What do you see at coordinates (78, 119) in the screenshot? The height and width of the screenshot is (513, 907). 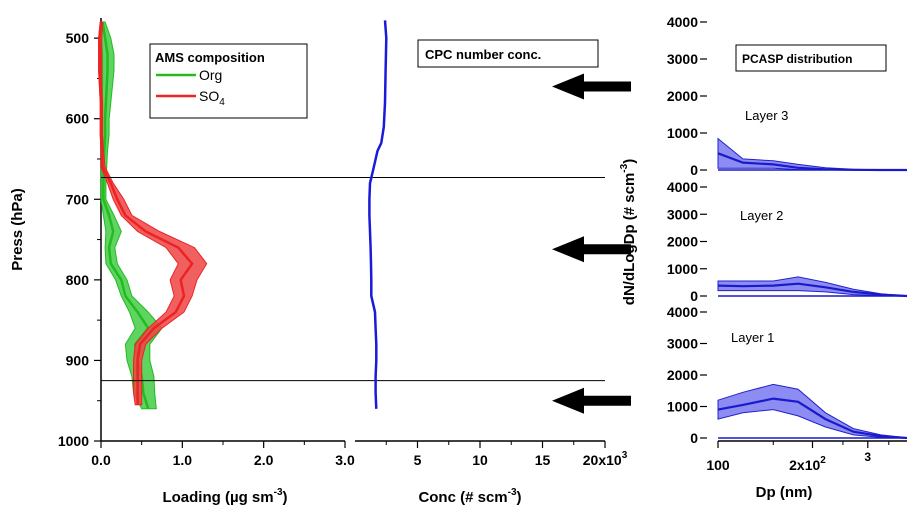 I see `y-tick-label: 600` at bounding box center [78, 119].